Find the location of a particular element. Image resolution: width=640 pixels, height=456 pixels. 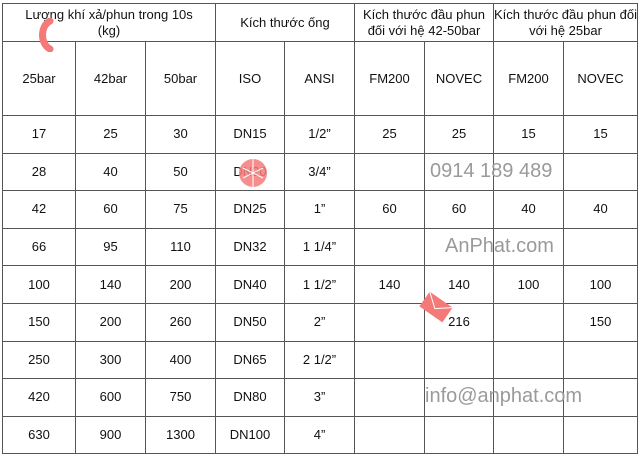

table-cell: 1 1/2” is located at coordinates (319, 284).